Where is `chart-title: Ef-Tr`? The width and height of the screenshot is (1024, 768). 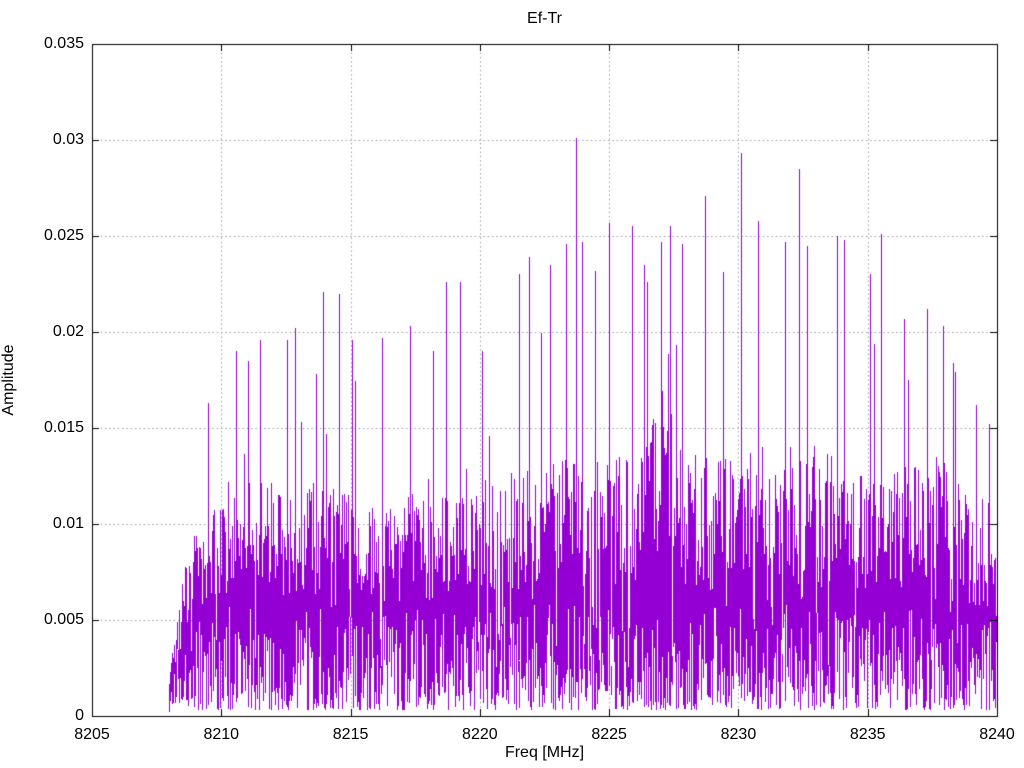
chart-title: Ef-Tr is located at coordinates (544, 18).